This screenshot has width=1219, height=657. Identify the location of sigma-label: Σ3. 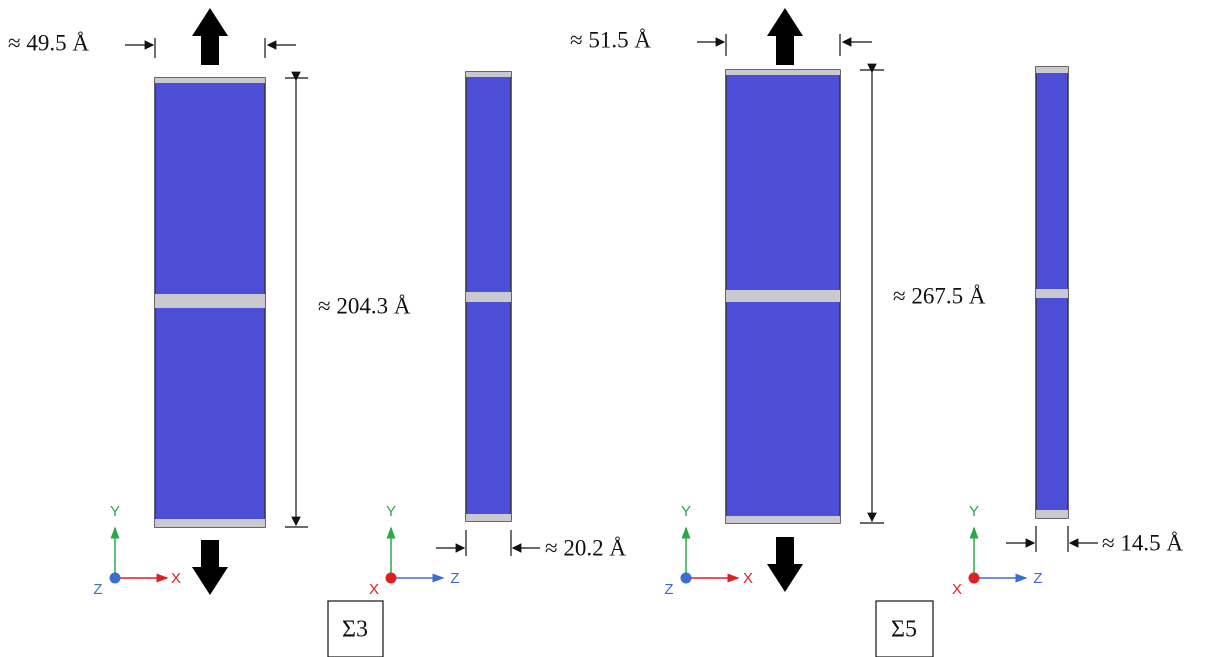
(355, 630).